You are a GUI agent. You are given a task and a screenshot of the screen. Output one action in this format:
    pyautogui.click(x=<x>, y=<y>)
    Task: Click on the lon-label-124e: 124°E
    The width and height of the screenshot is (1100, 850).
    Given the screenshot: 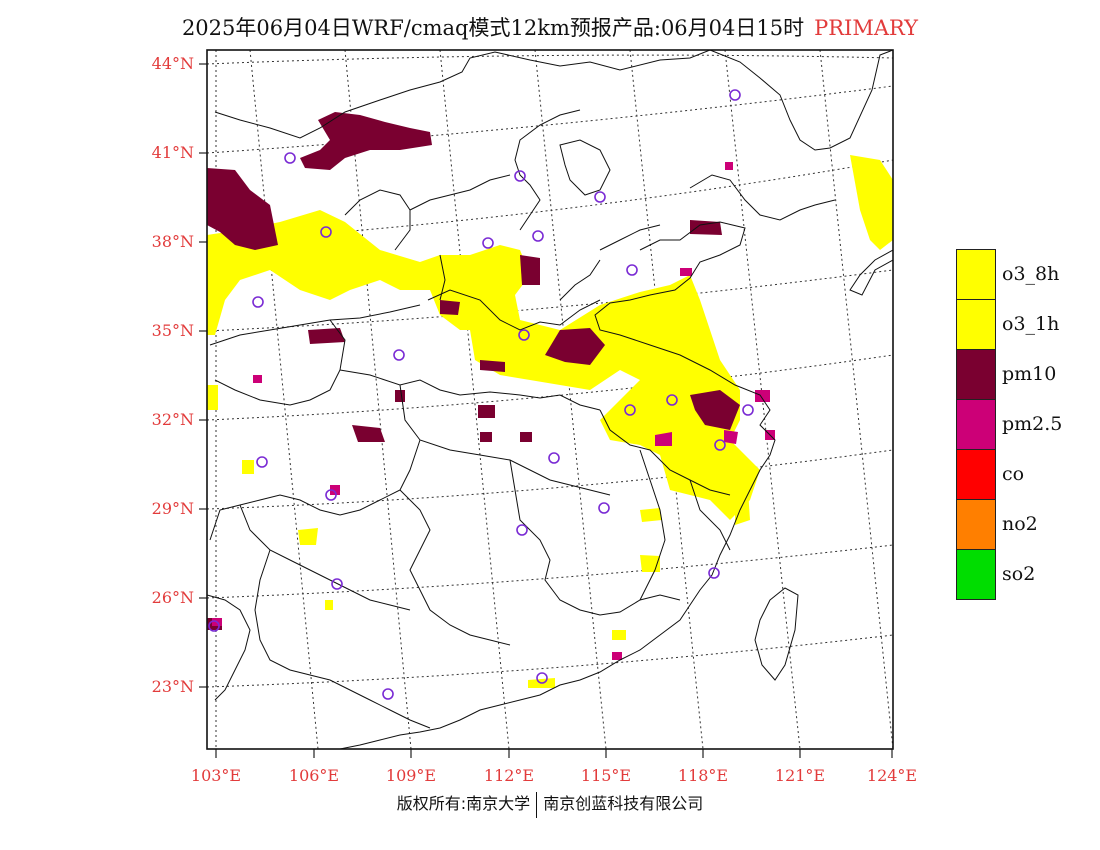 What is the action you would take?
    pyautogui.click(x=892, y=775)
    